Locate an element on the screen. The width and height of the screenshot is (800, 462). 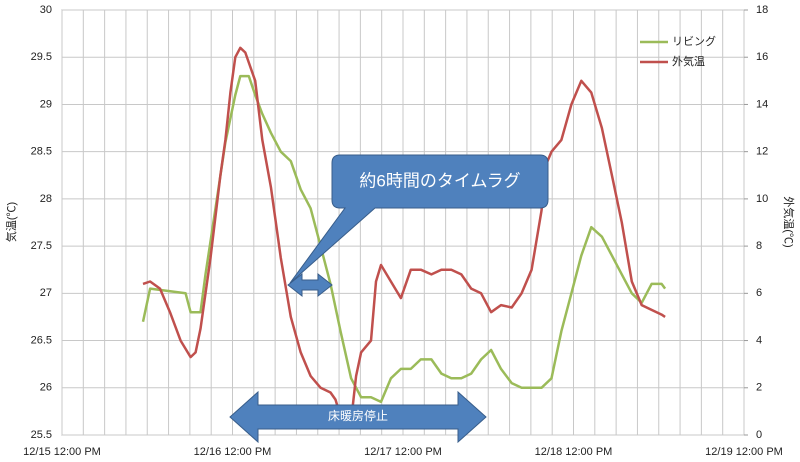
y-axis-label: 気温(℃) is located at coordinates (11, 222).